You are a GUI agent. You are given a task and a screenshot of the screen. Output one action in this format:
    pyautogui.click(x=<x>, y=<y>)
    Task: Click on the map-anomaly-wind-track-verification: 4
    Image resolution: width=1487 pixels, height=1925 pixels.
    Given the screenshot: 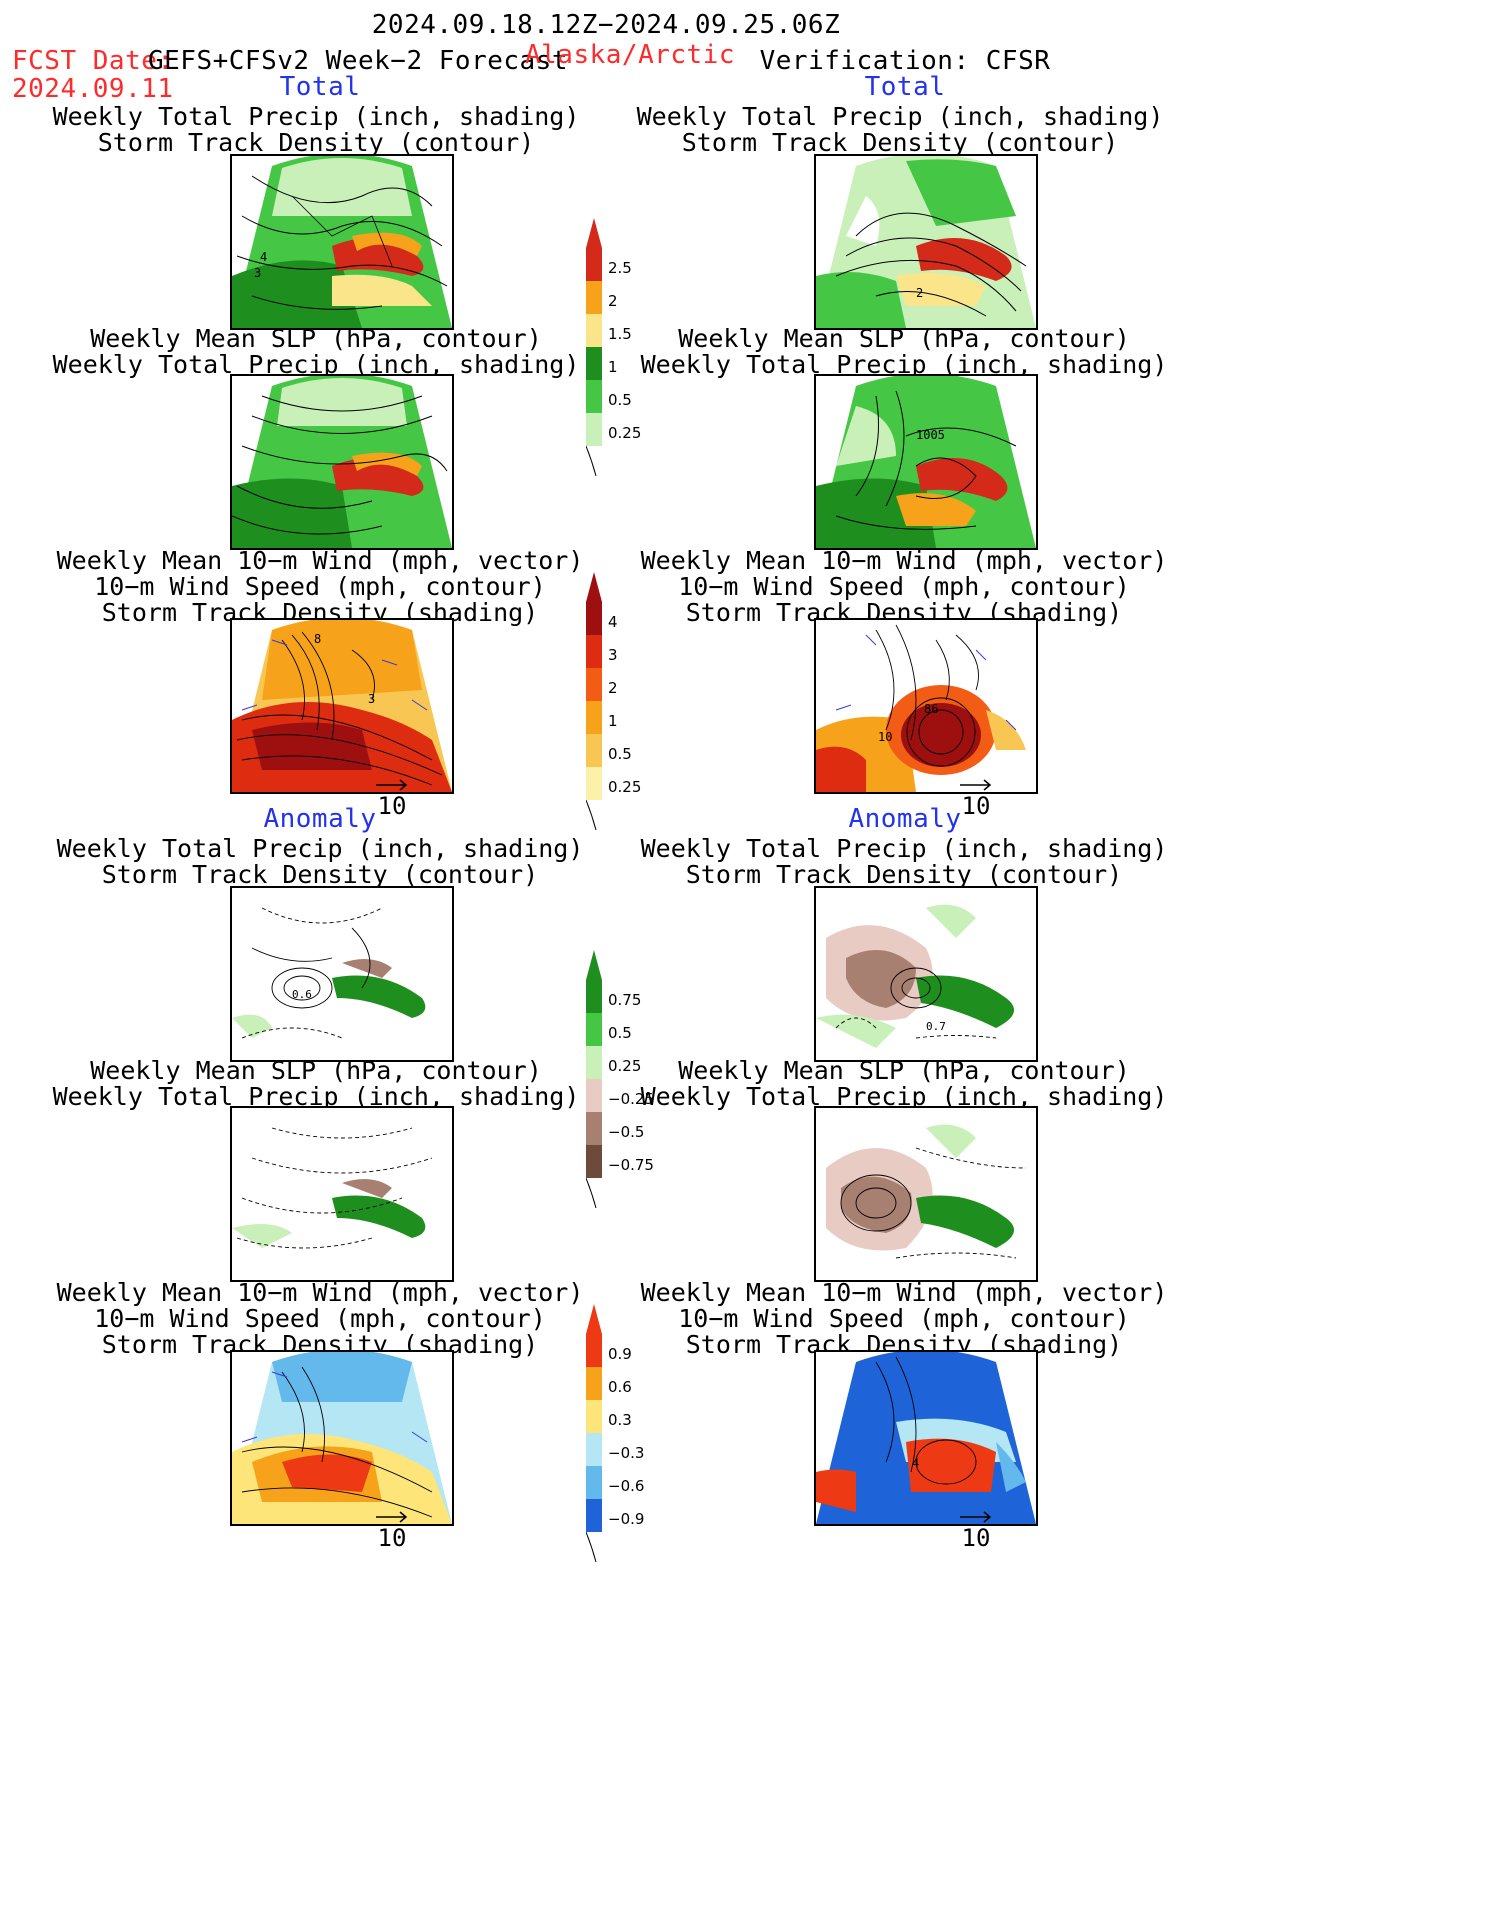 What is the action you would take?
    pyautogui.click(x=926, y=1438)
    